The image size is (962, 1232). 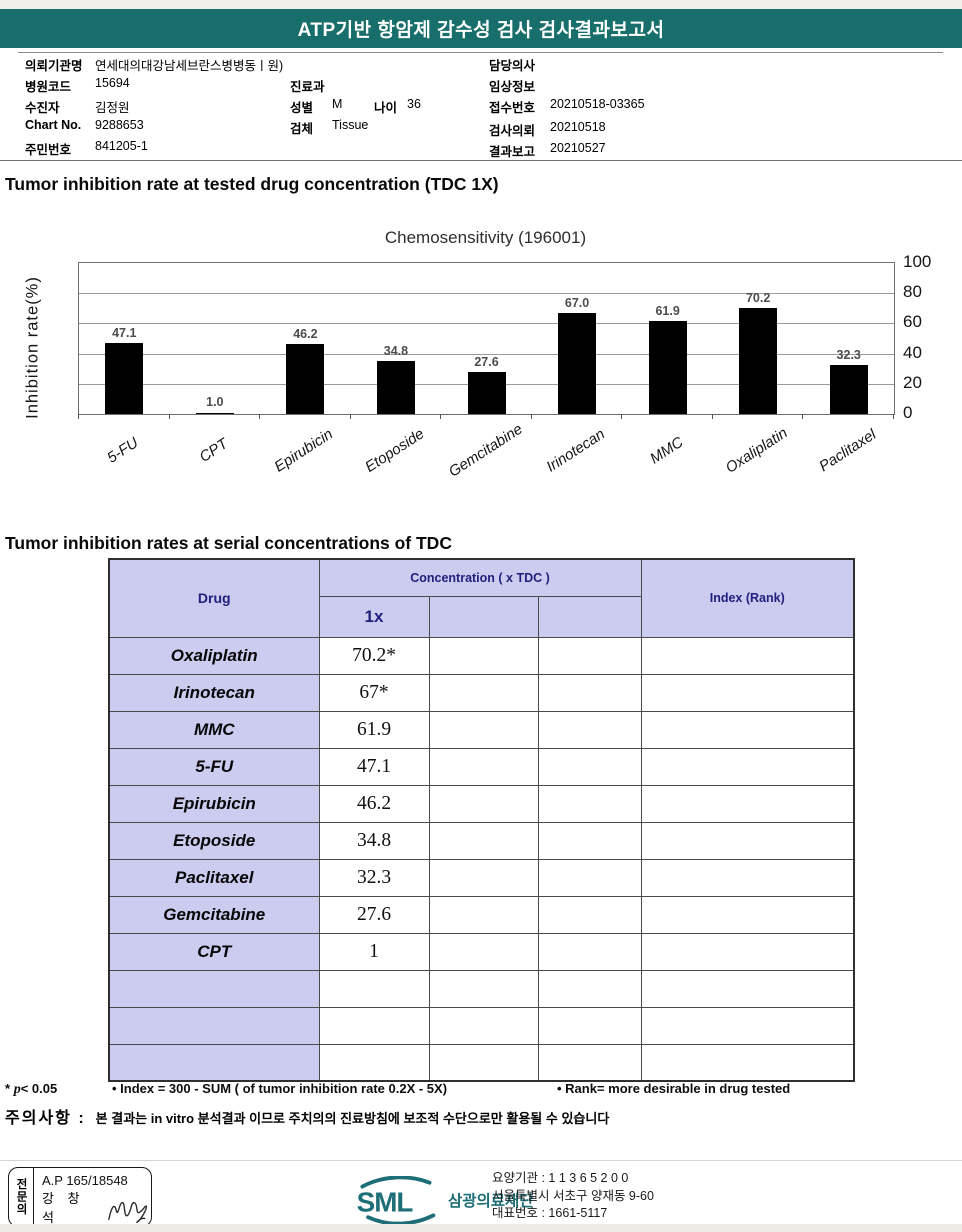 What do you see at coordinates (912, 292) in the screenshot?
I see `chart-y-tick-label: 80` at bounding box center [912, 292].